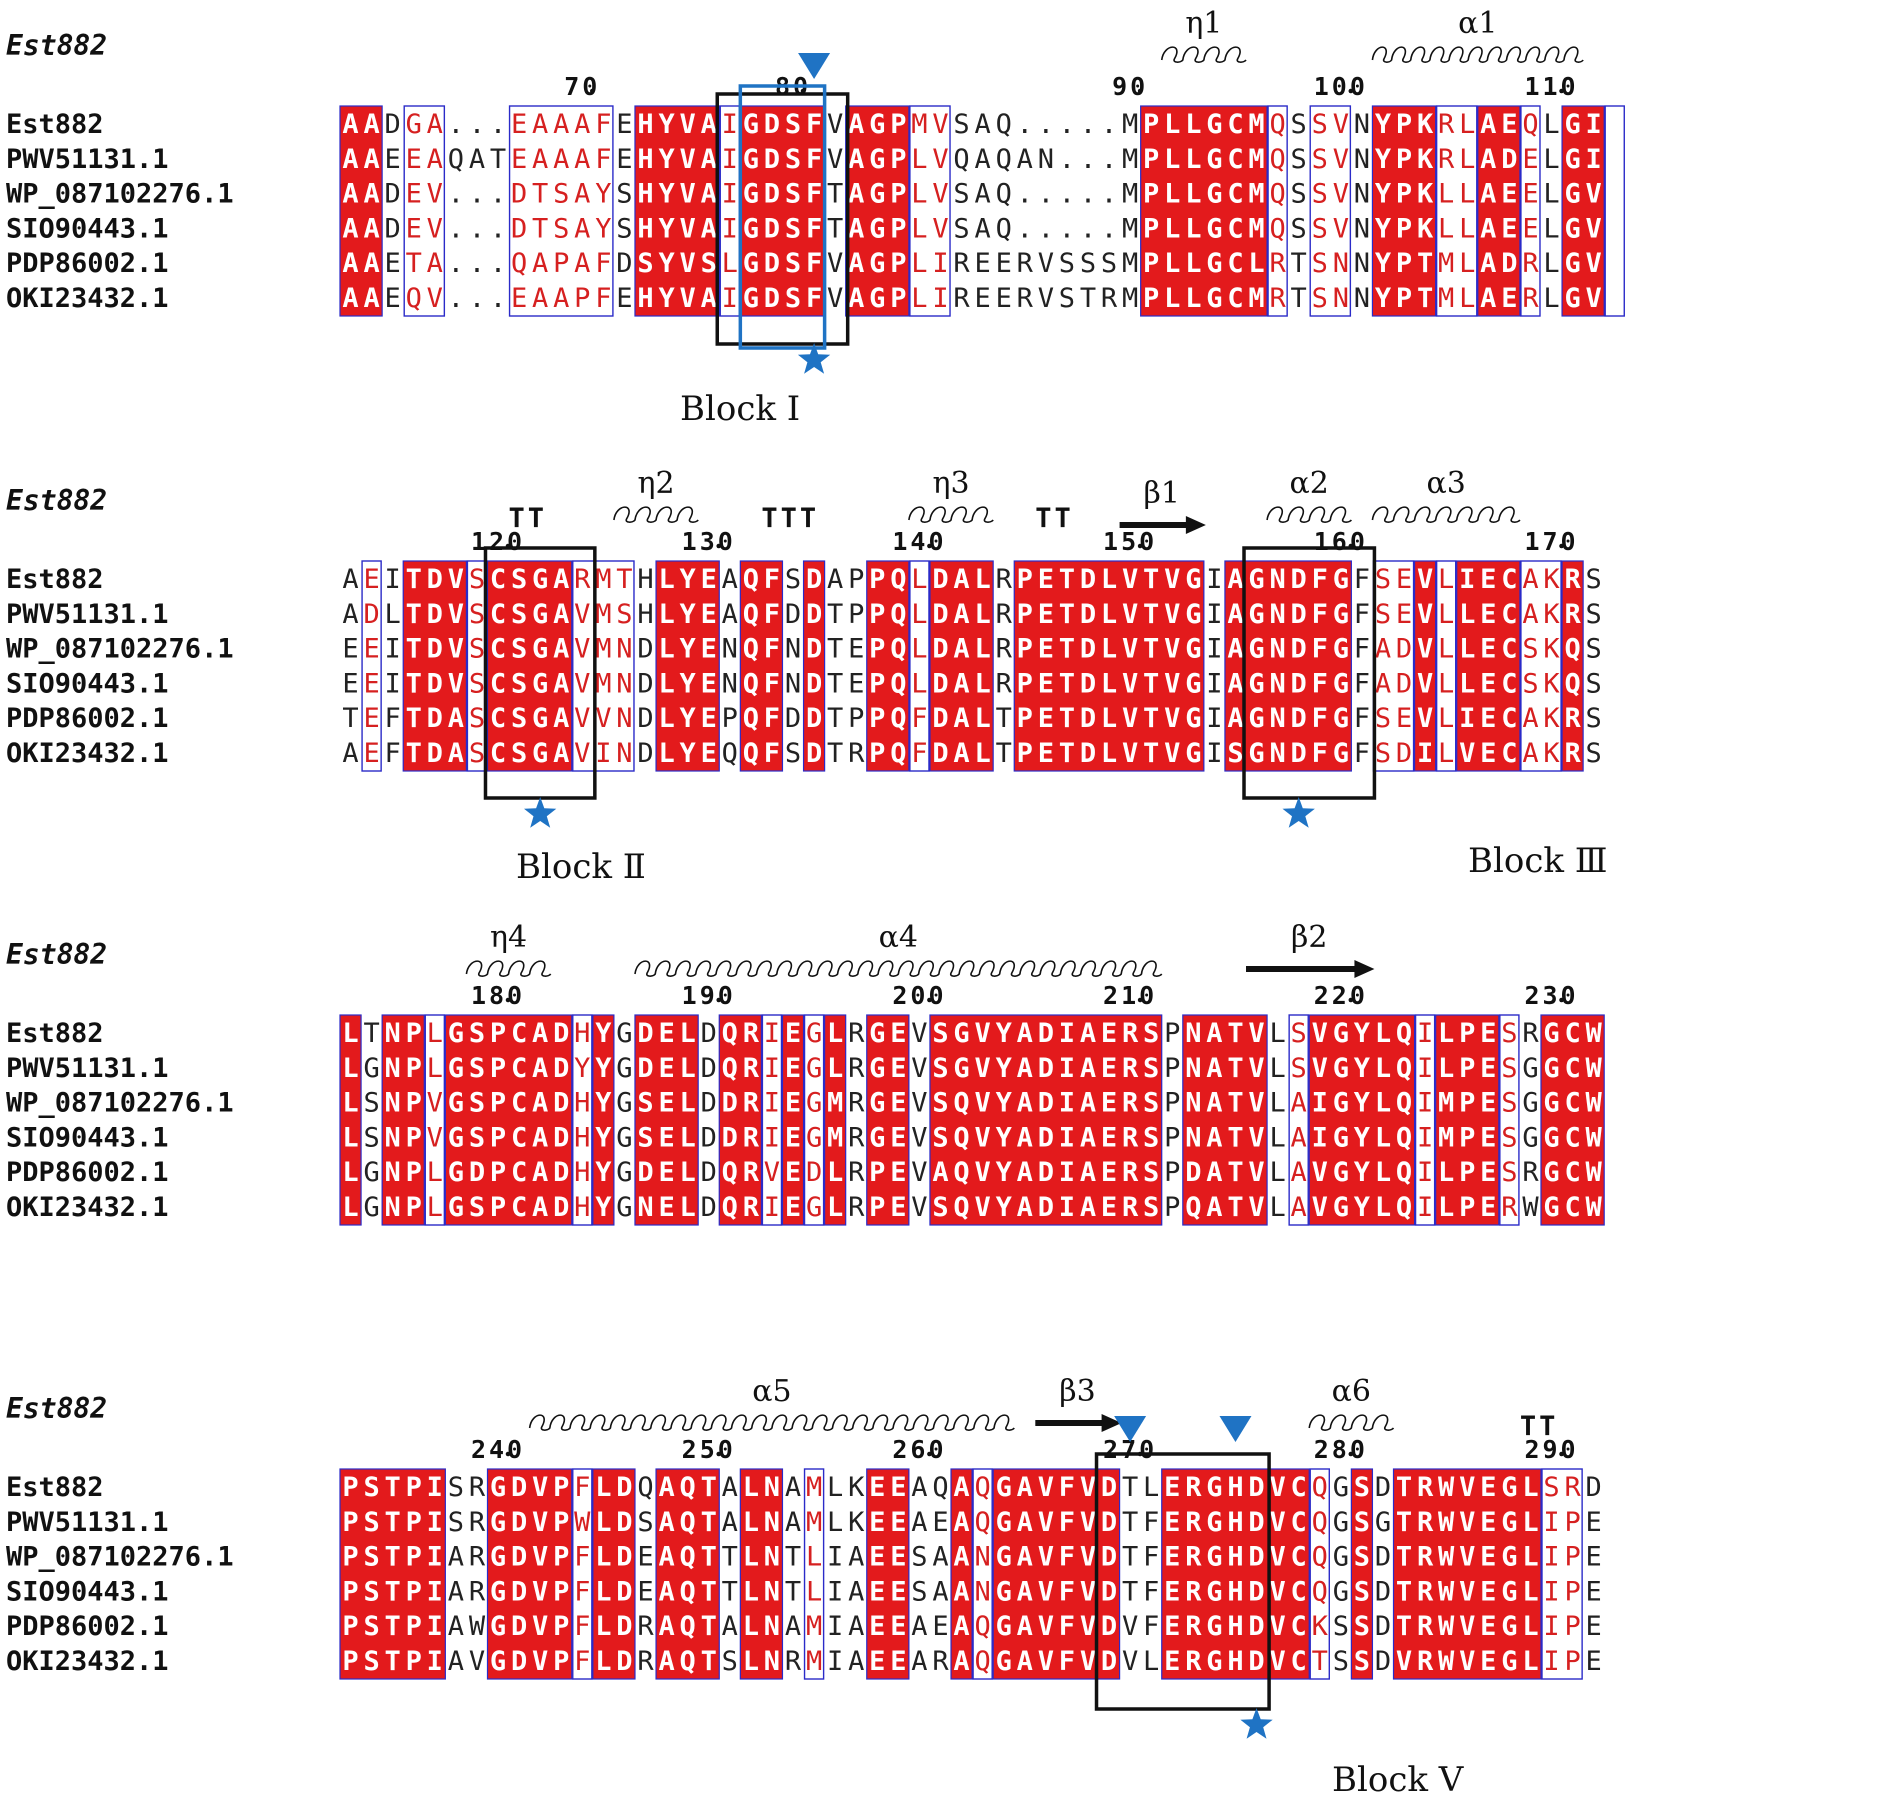 This screenshot has width=1902, height=1799. I want to click on secondary-structure-label: α1, so click(1477, 23).